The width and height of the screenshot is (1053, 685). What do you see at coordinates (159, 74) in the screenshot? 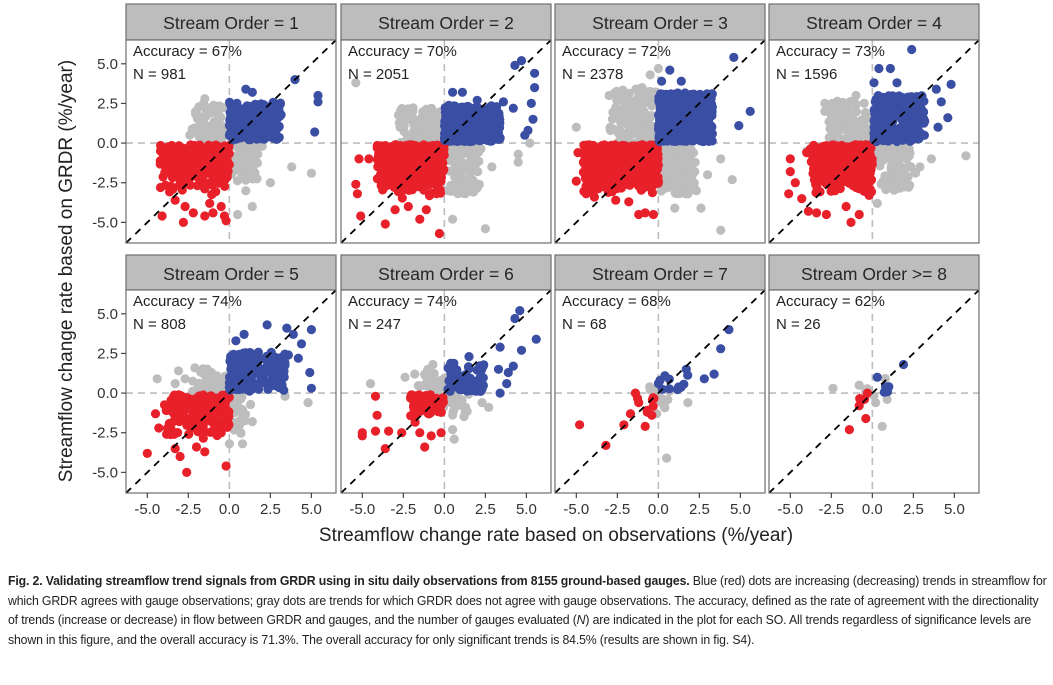
I see `n-label: N = 981` at bounding box center [159, 74].